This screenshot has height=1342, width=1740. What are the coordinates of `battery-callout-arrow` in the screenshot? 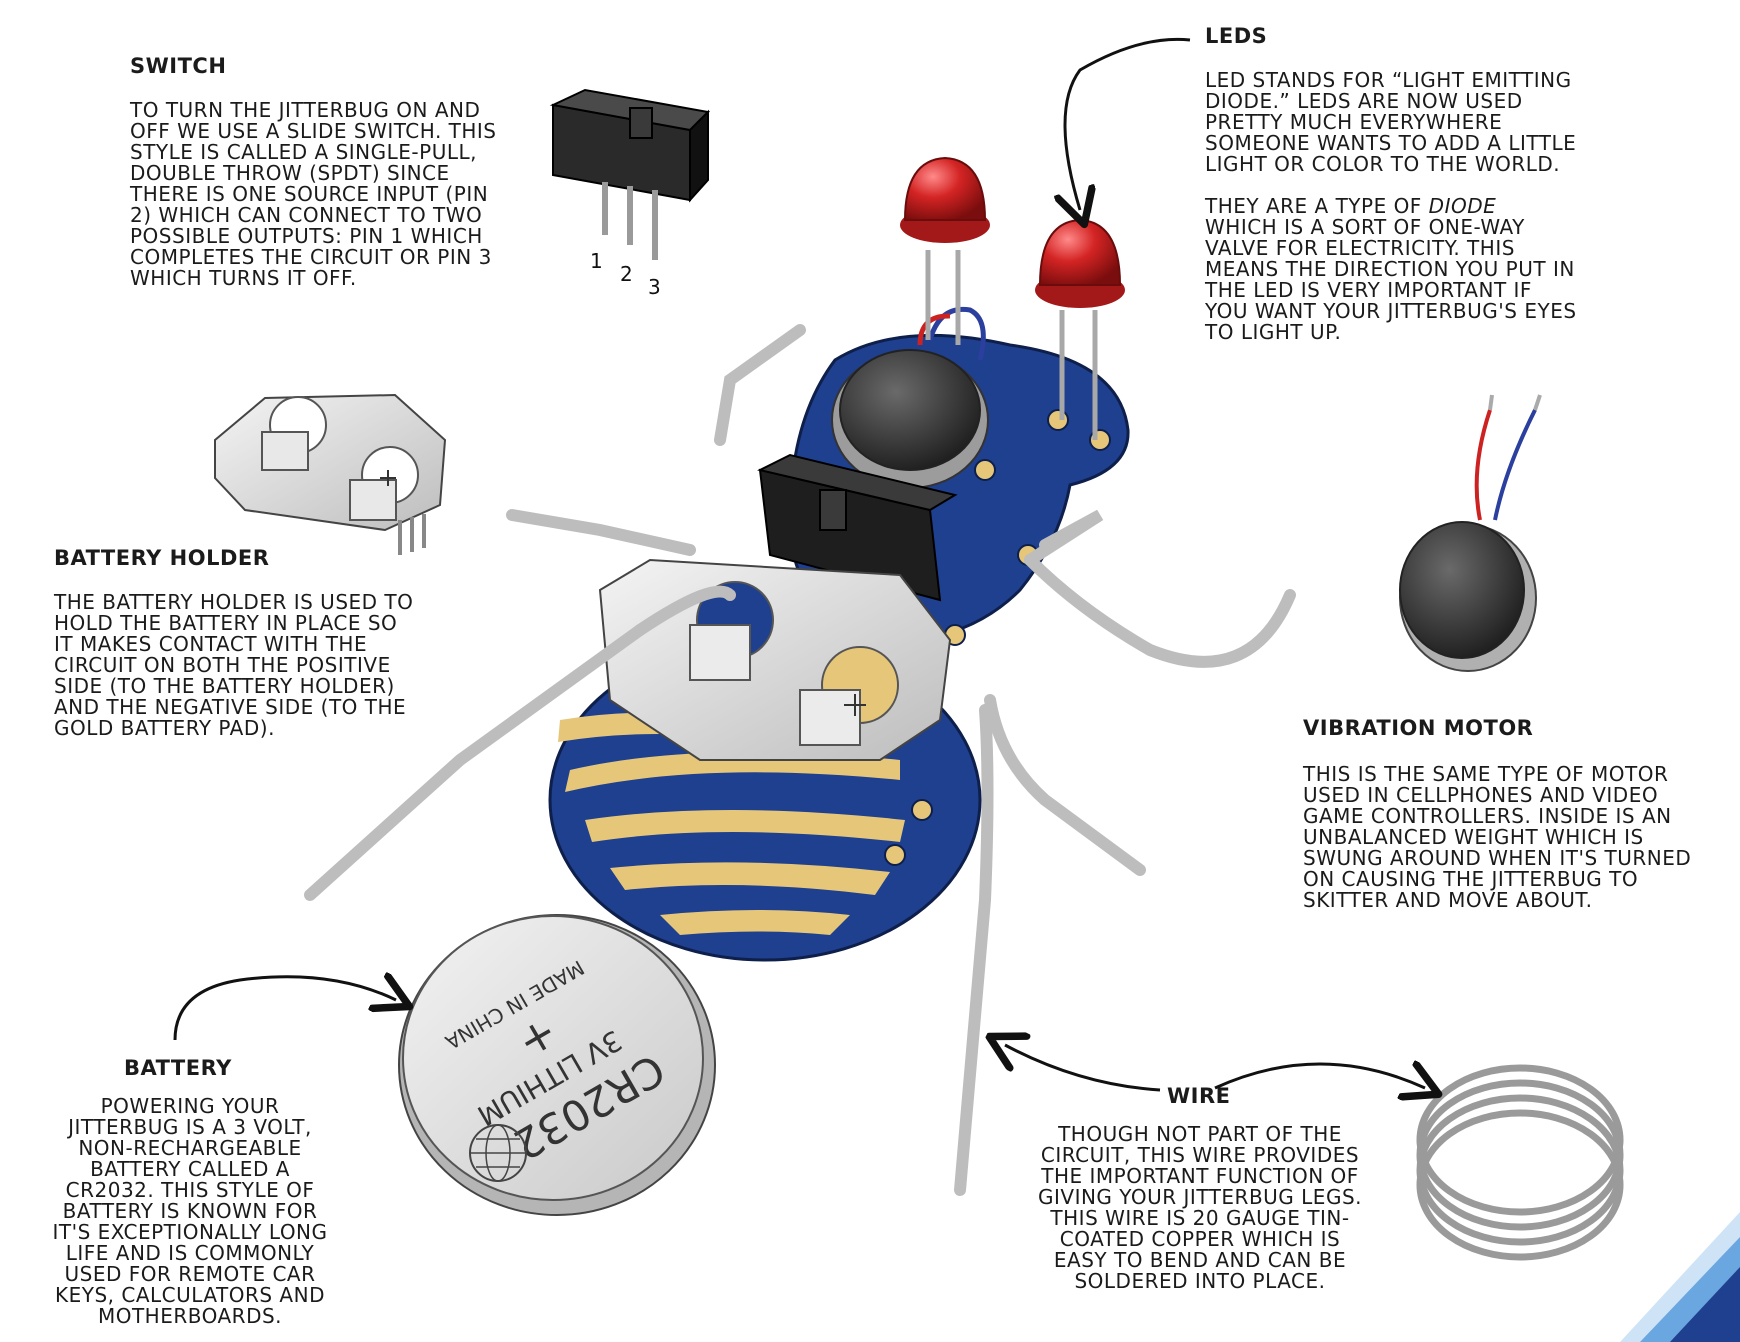 It's located at (284, 1009).